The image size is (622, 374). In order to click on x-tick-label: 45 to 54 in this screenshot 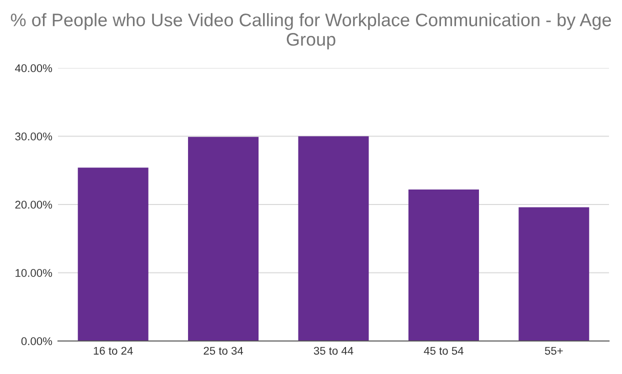, I will do `click(444, 350)`.